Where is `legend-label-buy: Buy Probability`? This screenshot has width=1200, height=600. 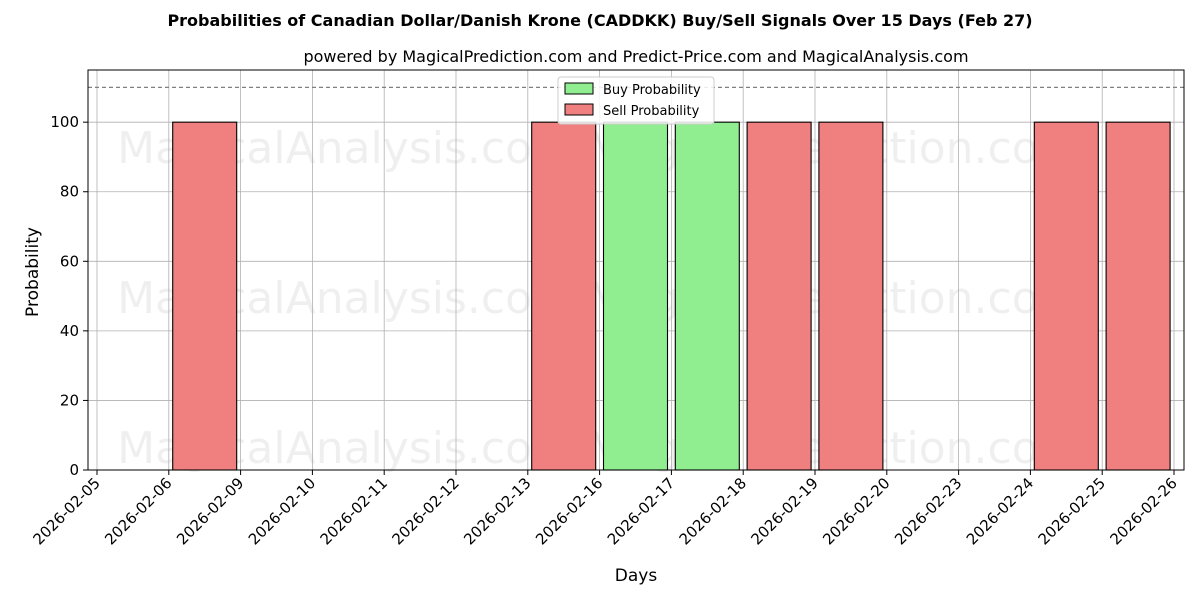 legend-label-buy: Buy Probability is located at coordinates (652, 90).